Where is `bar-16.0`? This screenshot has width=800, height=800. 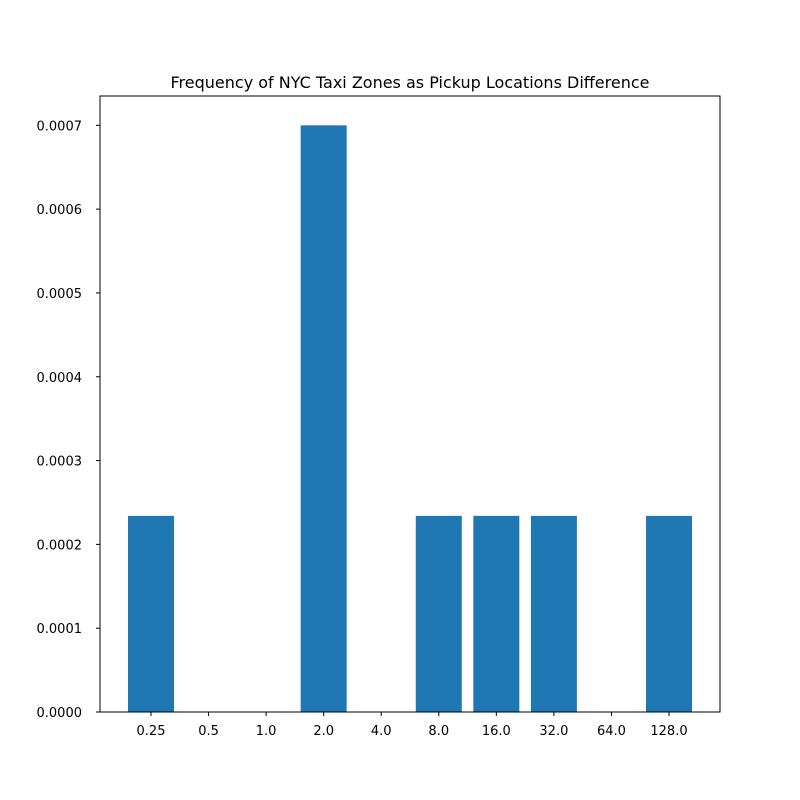
bar-16.0 is located at coordinates (496, 613).